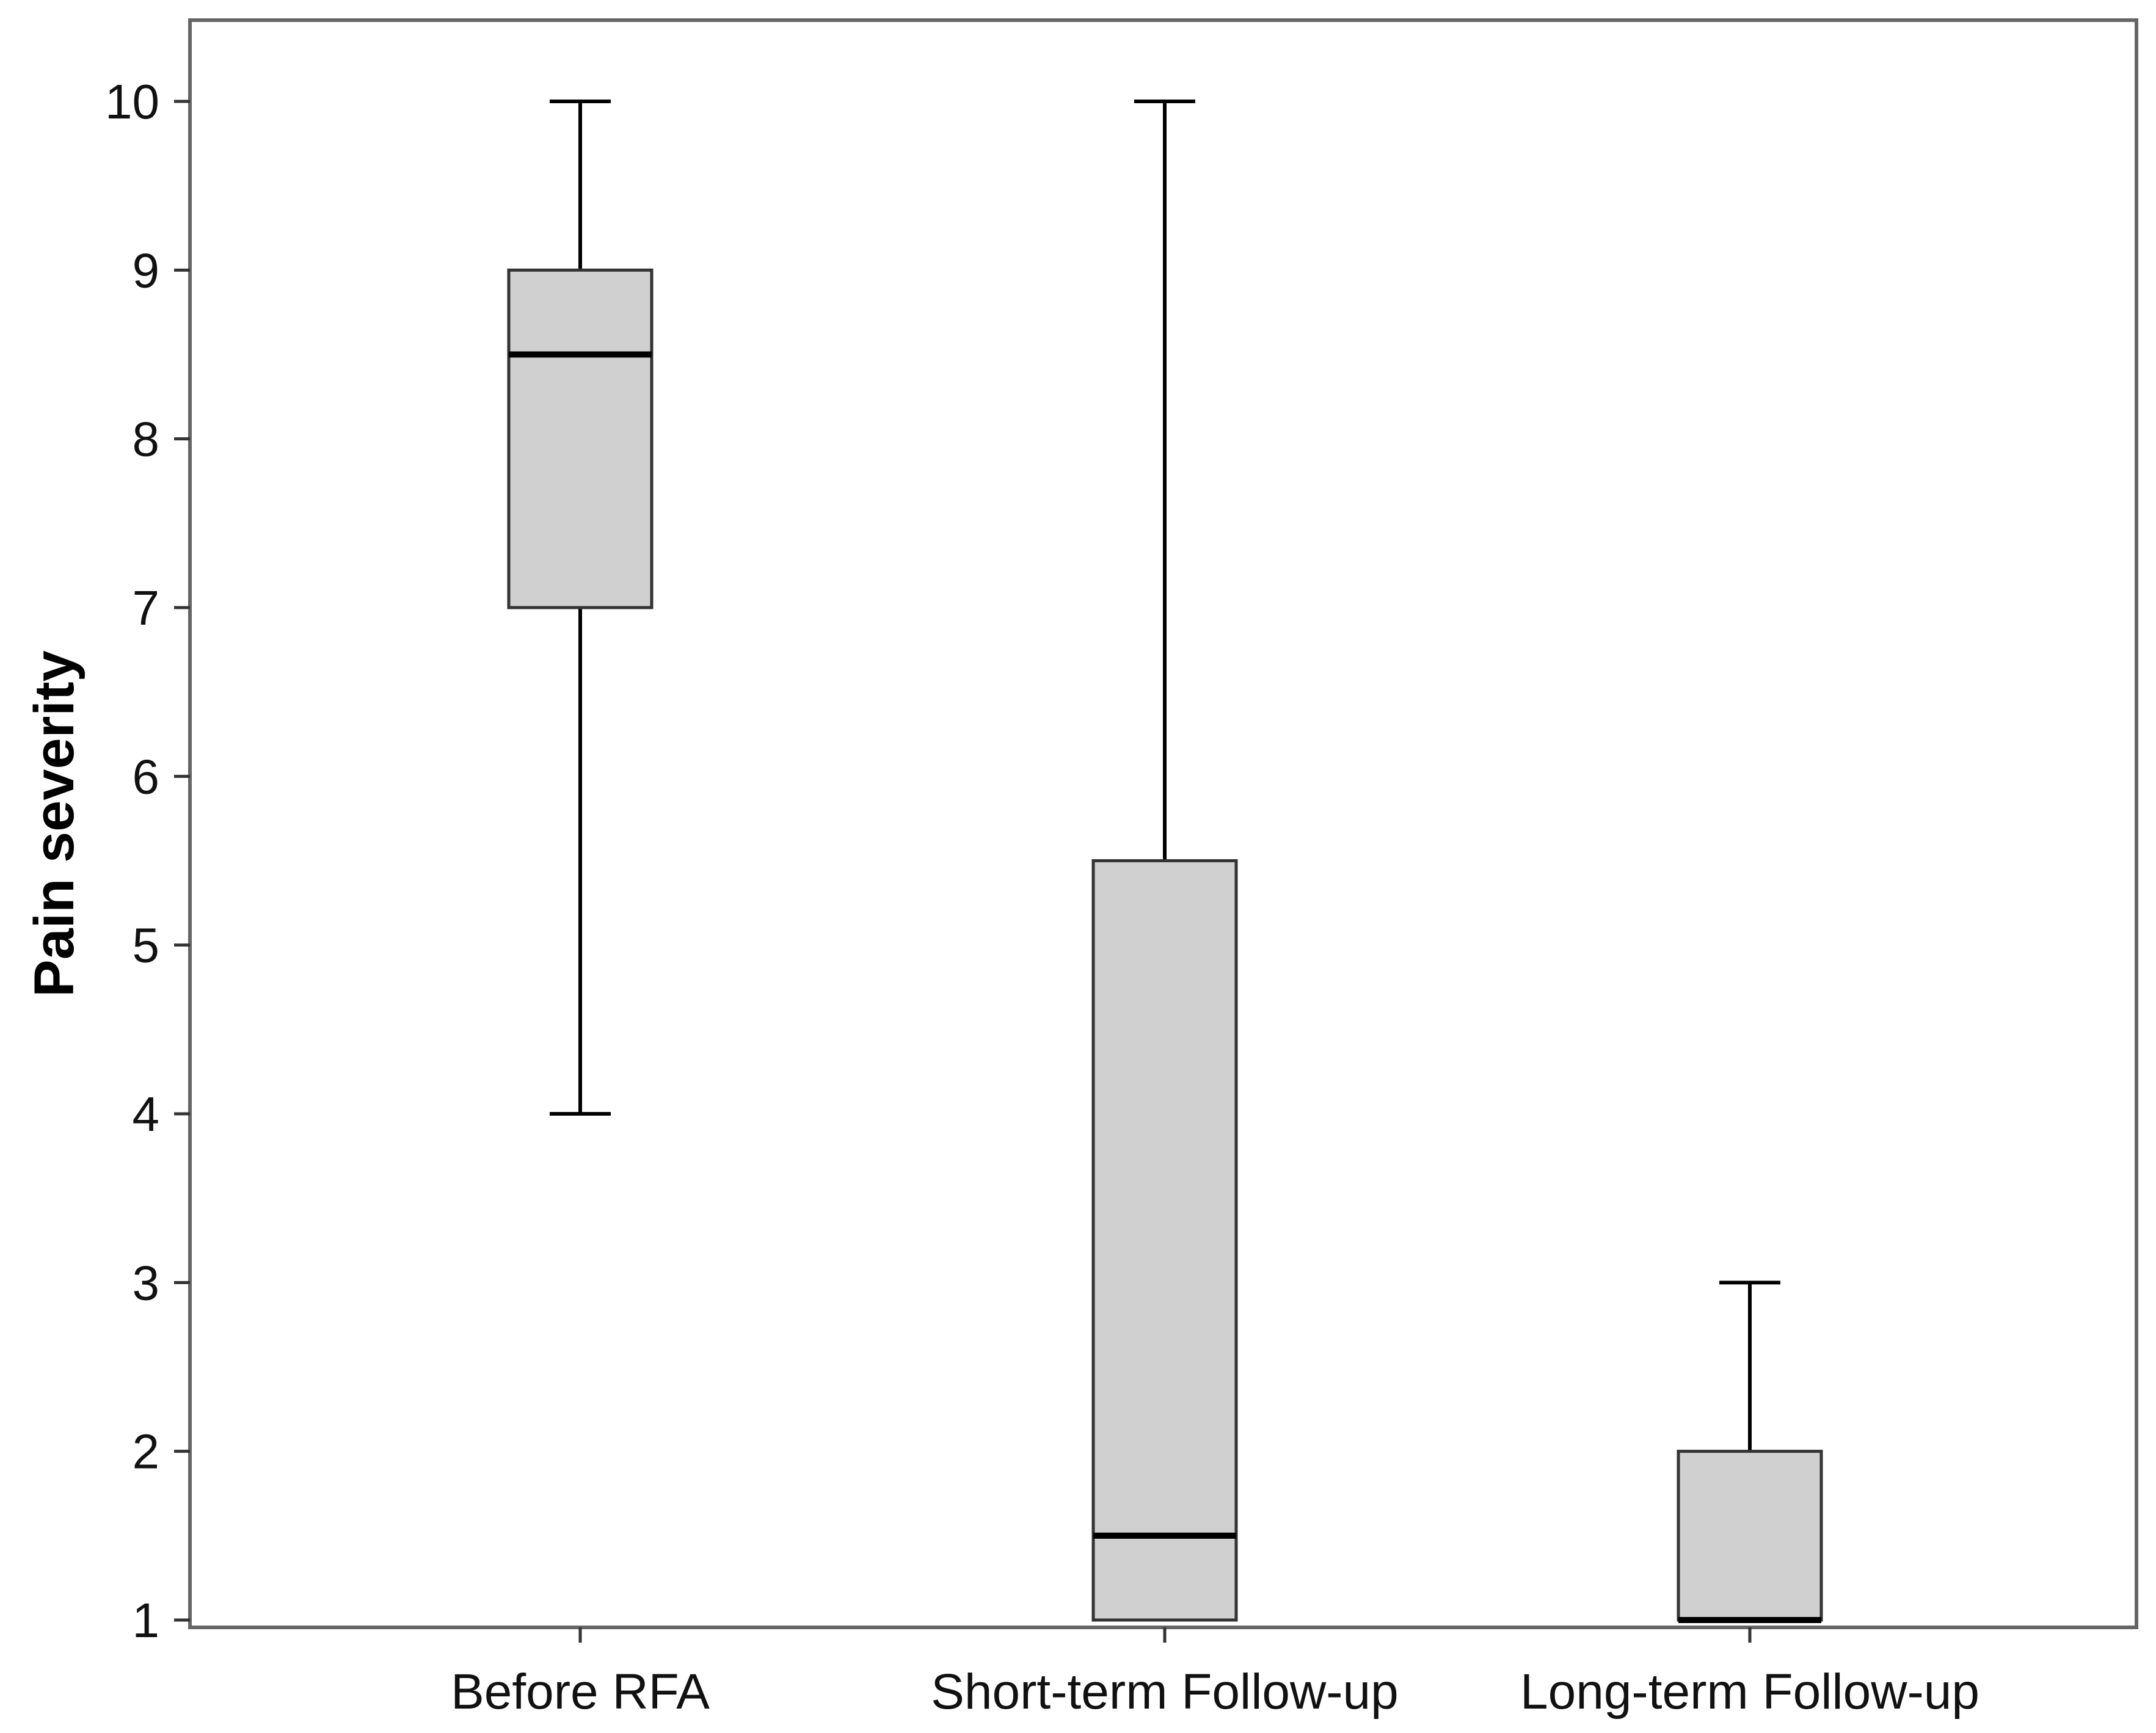 The width and height of the screenshot is (2156, 1733). Describe the element at coordinates (146, 776) in the screenshot. I see `y-tick-label: 6` at that location.